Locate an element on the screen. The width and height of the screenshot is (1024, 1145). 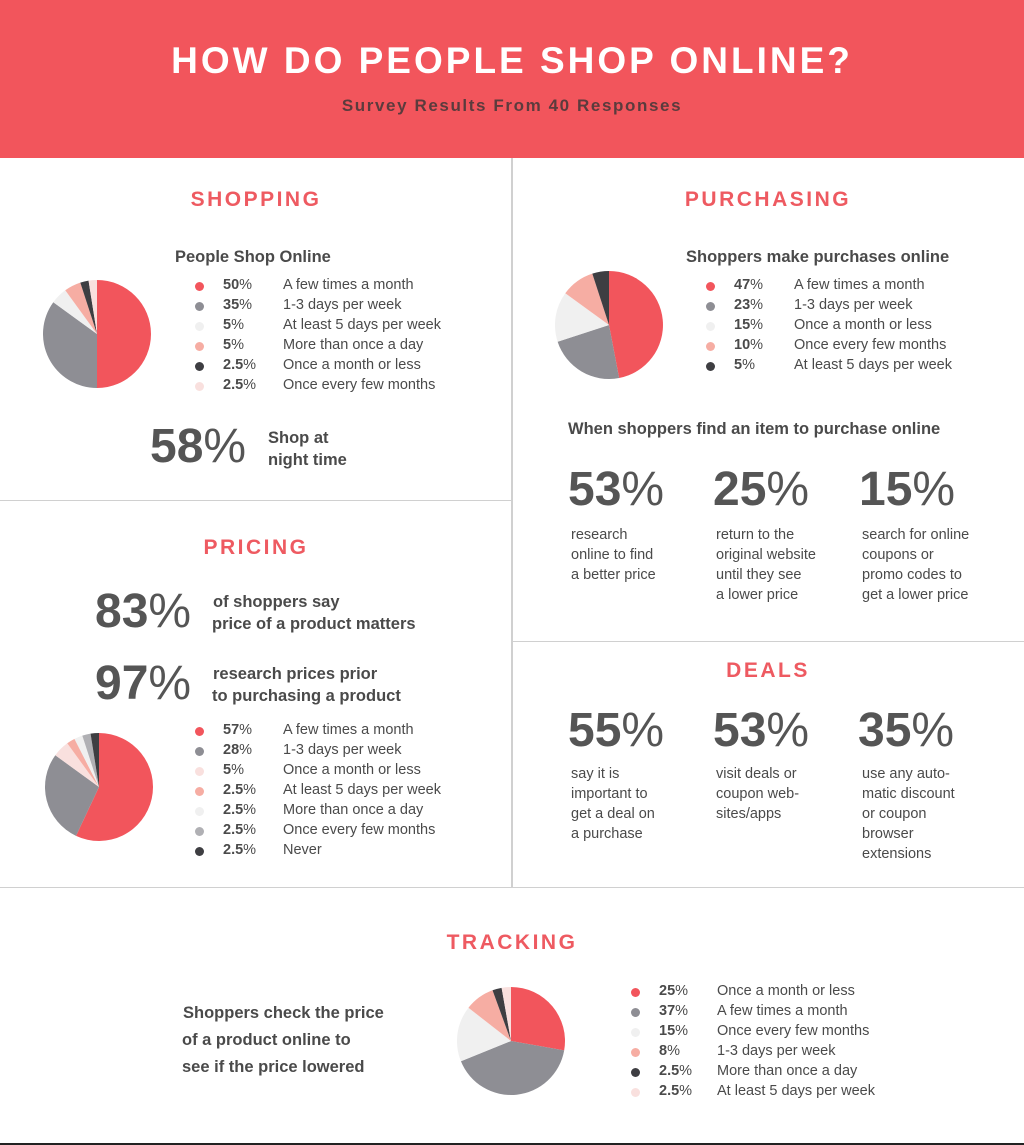
legend-label: Once a month or less is located at coordinates (352, 365).